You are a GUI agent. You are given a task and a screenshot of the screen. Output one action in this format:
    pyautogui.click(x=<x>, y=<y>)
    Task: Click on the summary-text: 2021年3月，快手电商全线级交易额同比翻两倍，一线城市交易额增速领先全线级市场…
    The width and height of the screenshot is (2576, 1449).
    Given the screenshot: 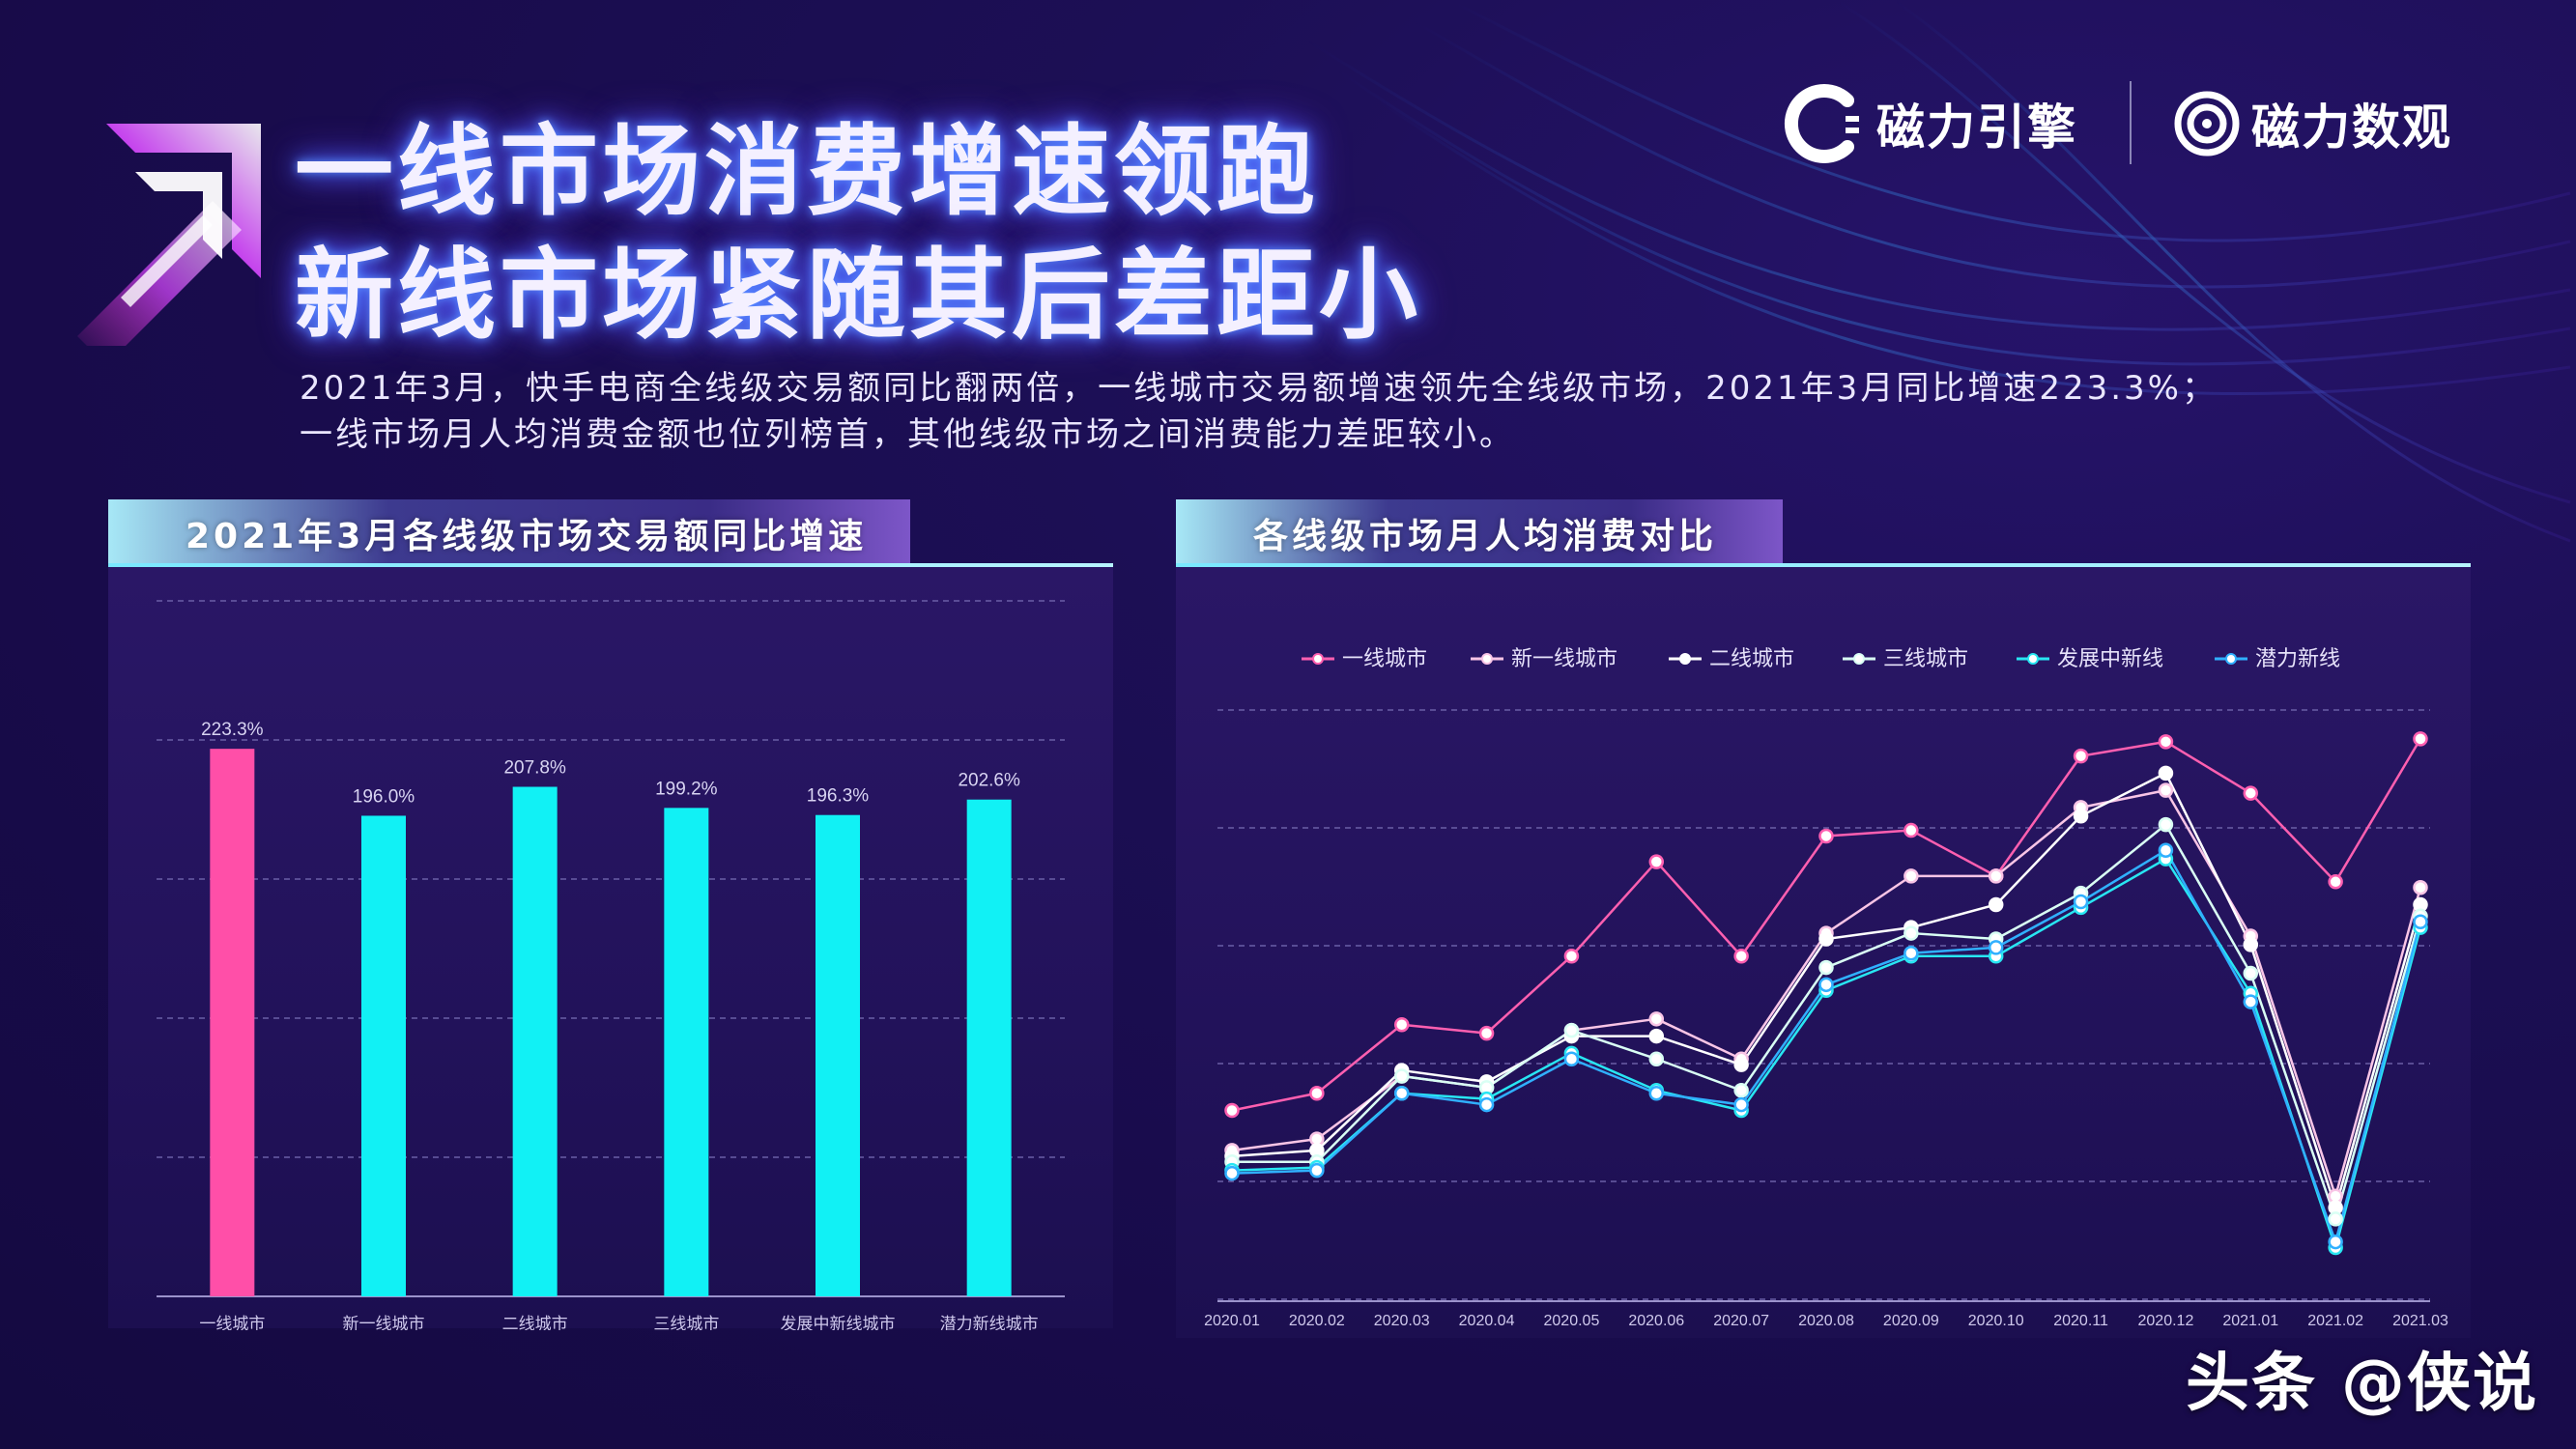 What is the action you would take?
    pyautogui.click(x=1339, y=411)
    